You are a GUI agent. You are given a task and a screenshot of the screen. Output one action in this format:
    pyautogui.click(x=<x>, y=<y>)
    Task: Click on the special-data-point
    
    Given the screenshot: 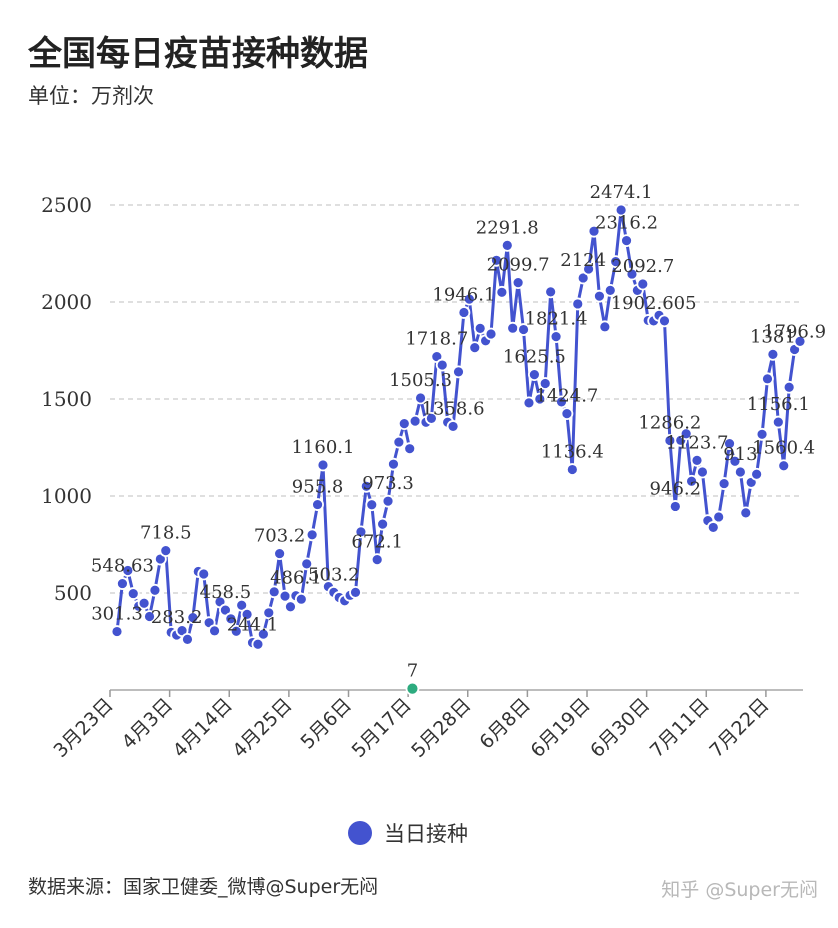 What is the action you would take?
    pyautogui.click(x=412, y=688)
    